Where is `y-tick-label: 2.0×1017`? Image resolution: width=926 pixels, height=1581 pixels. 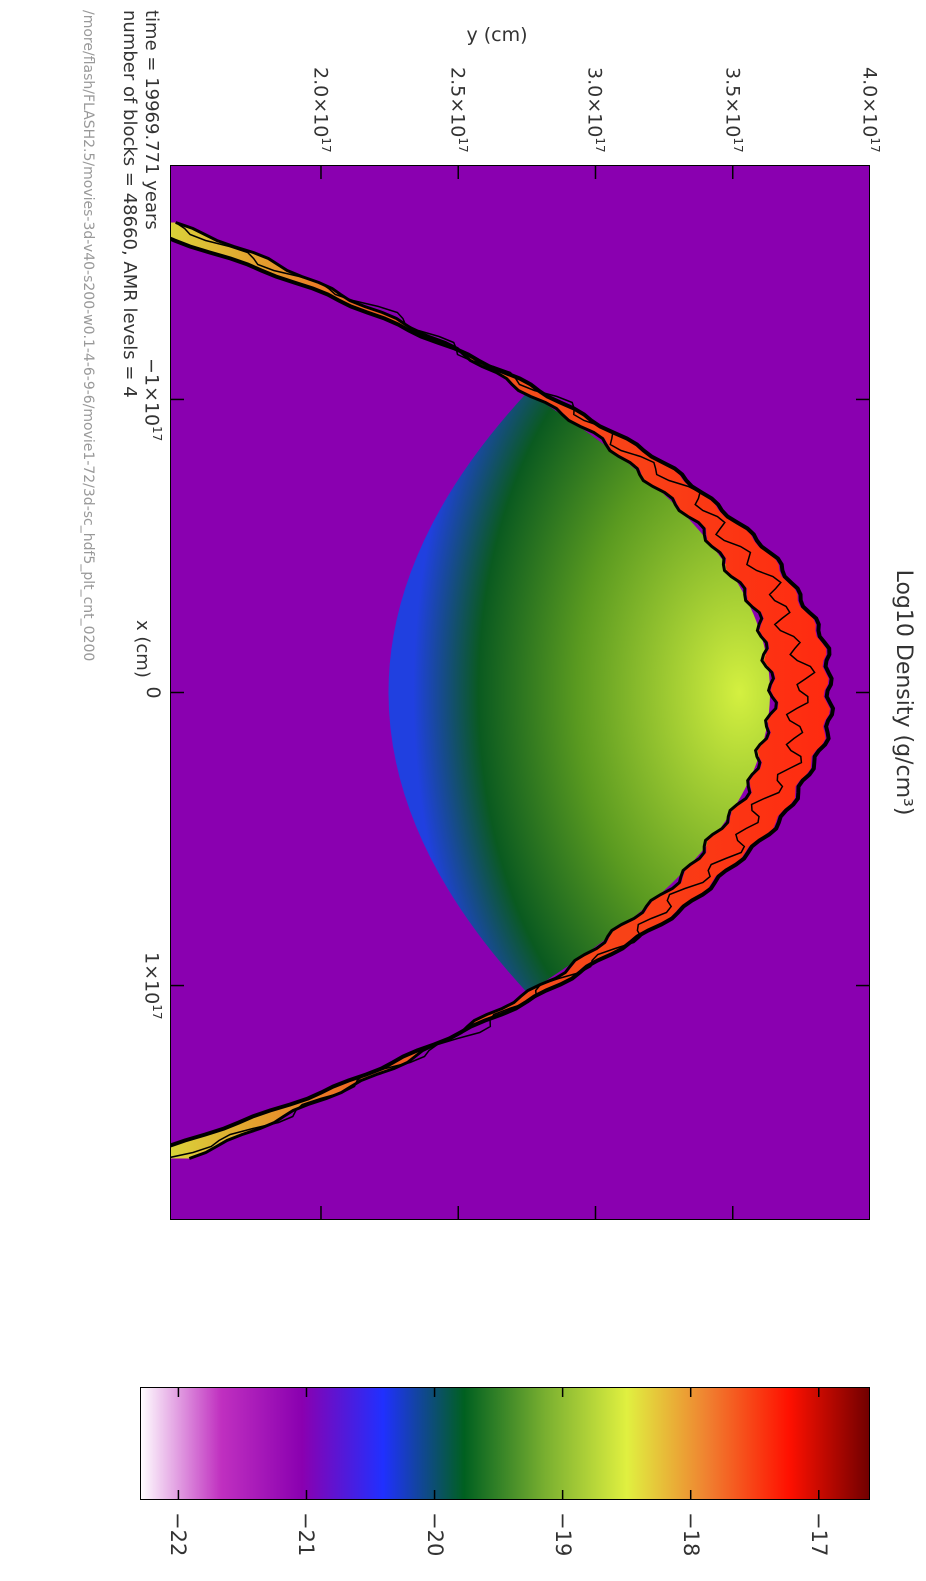 y-tick-label: 2.0×1017 is located at coordinates (321, 110).